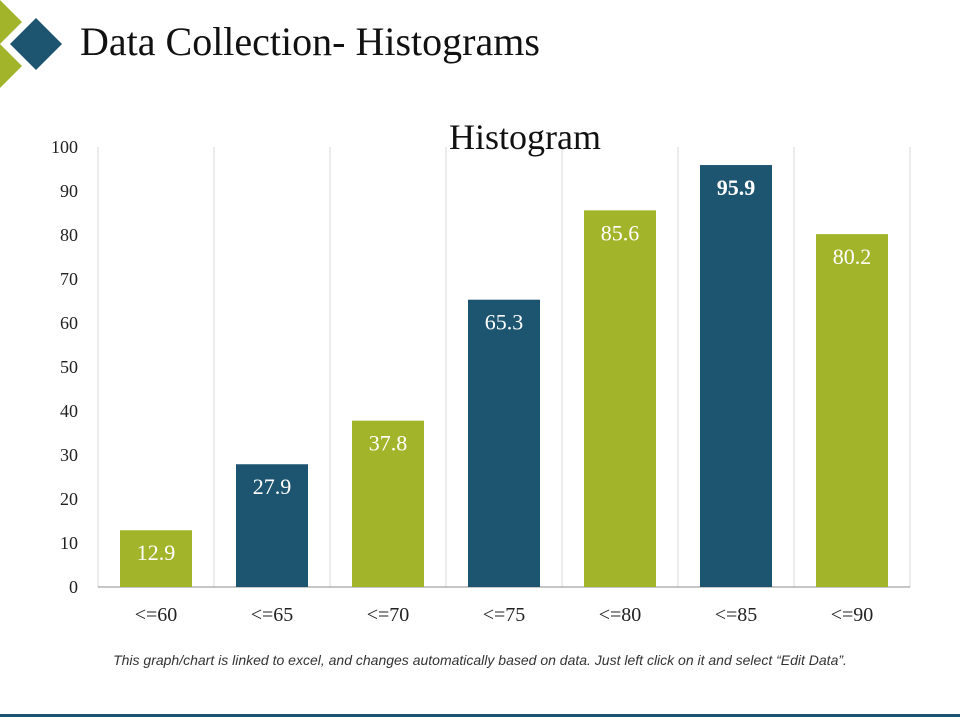 This screenshot has height=720, width=960. What do you see at coordinates (69, 499) in the screenshot?
I see `y-tick-label: 20` at bounding box center [69, 499].